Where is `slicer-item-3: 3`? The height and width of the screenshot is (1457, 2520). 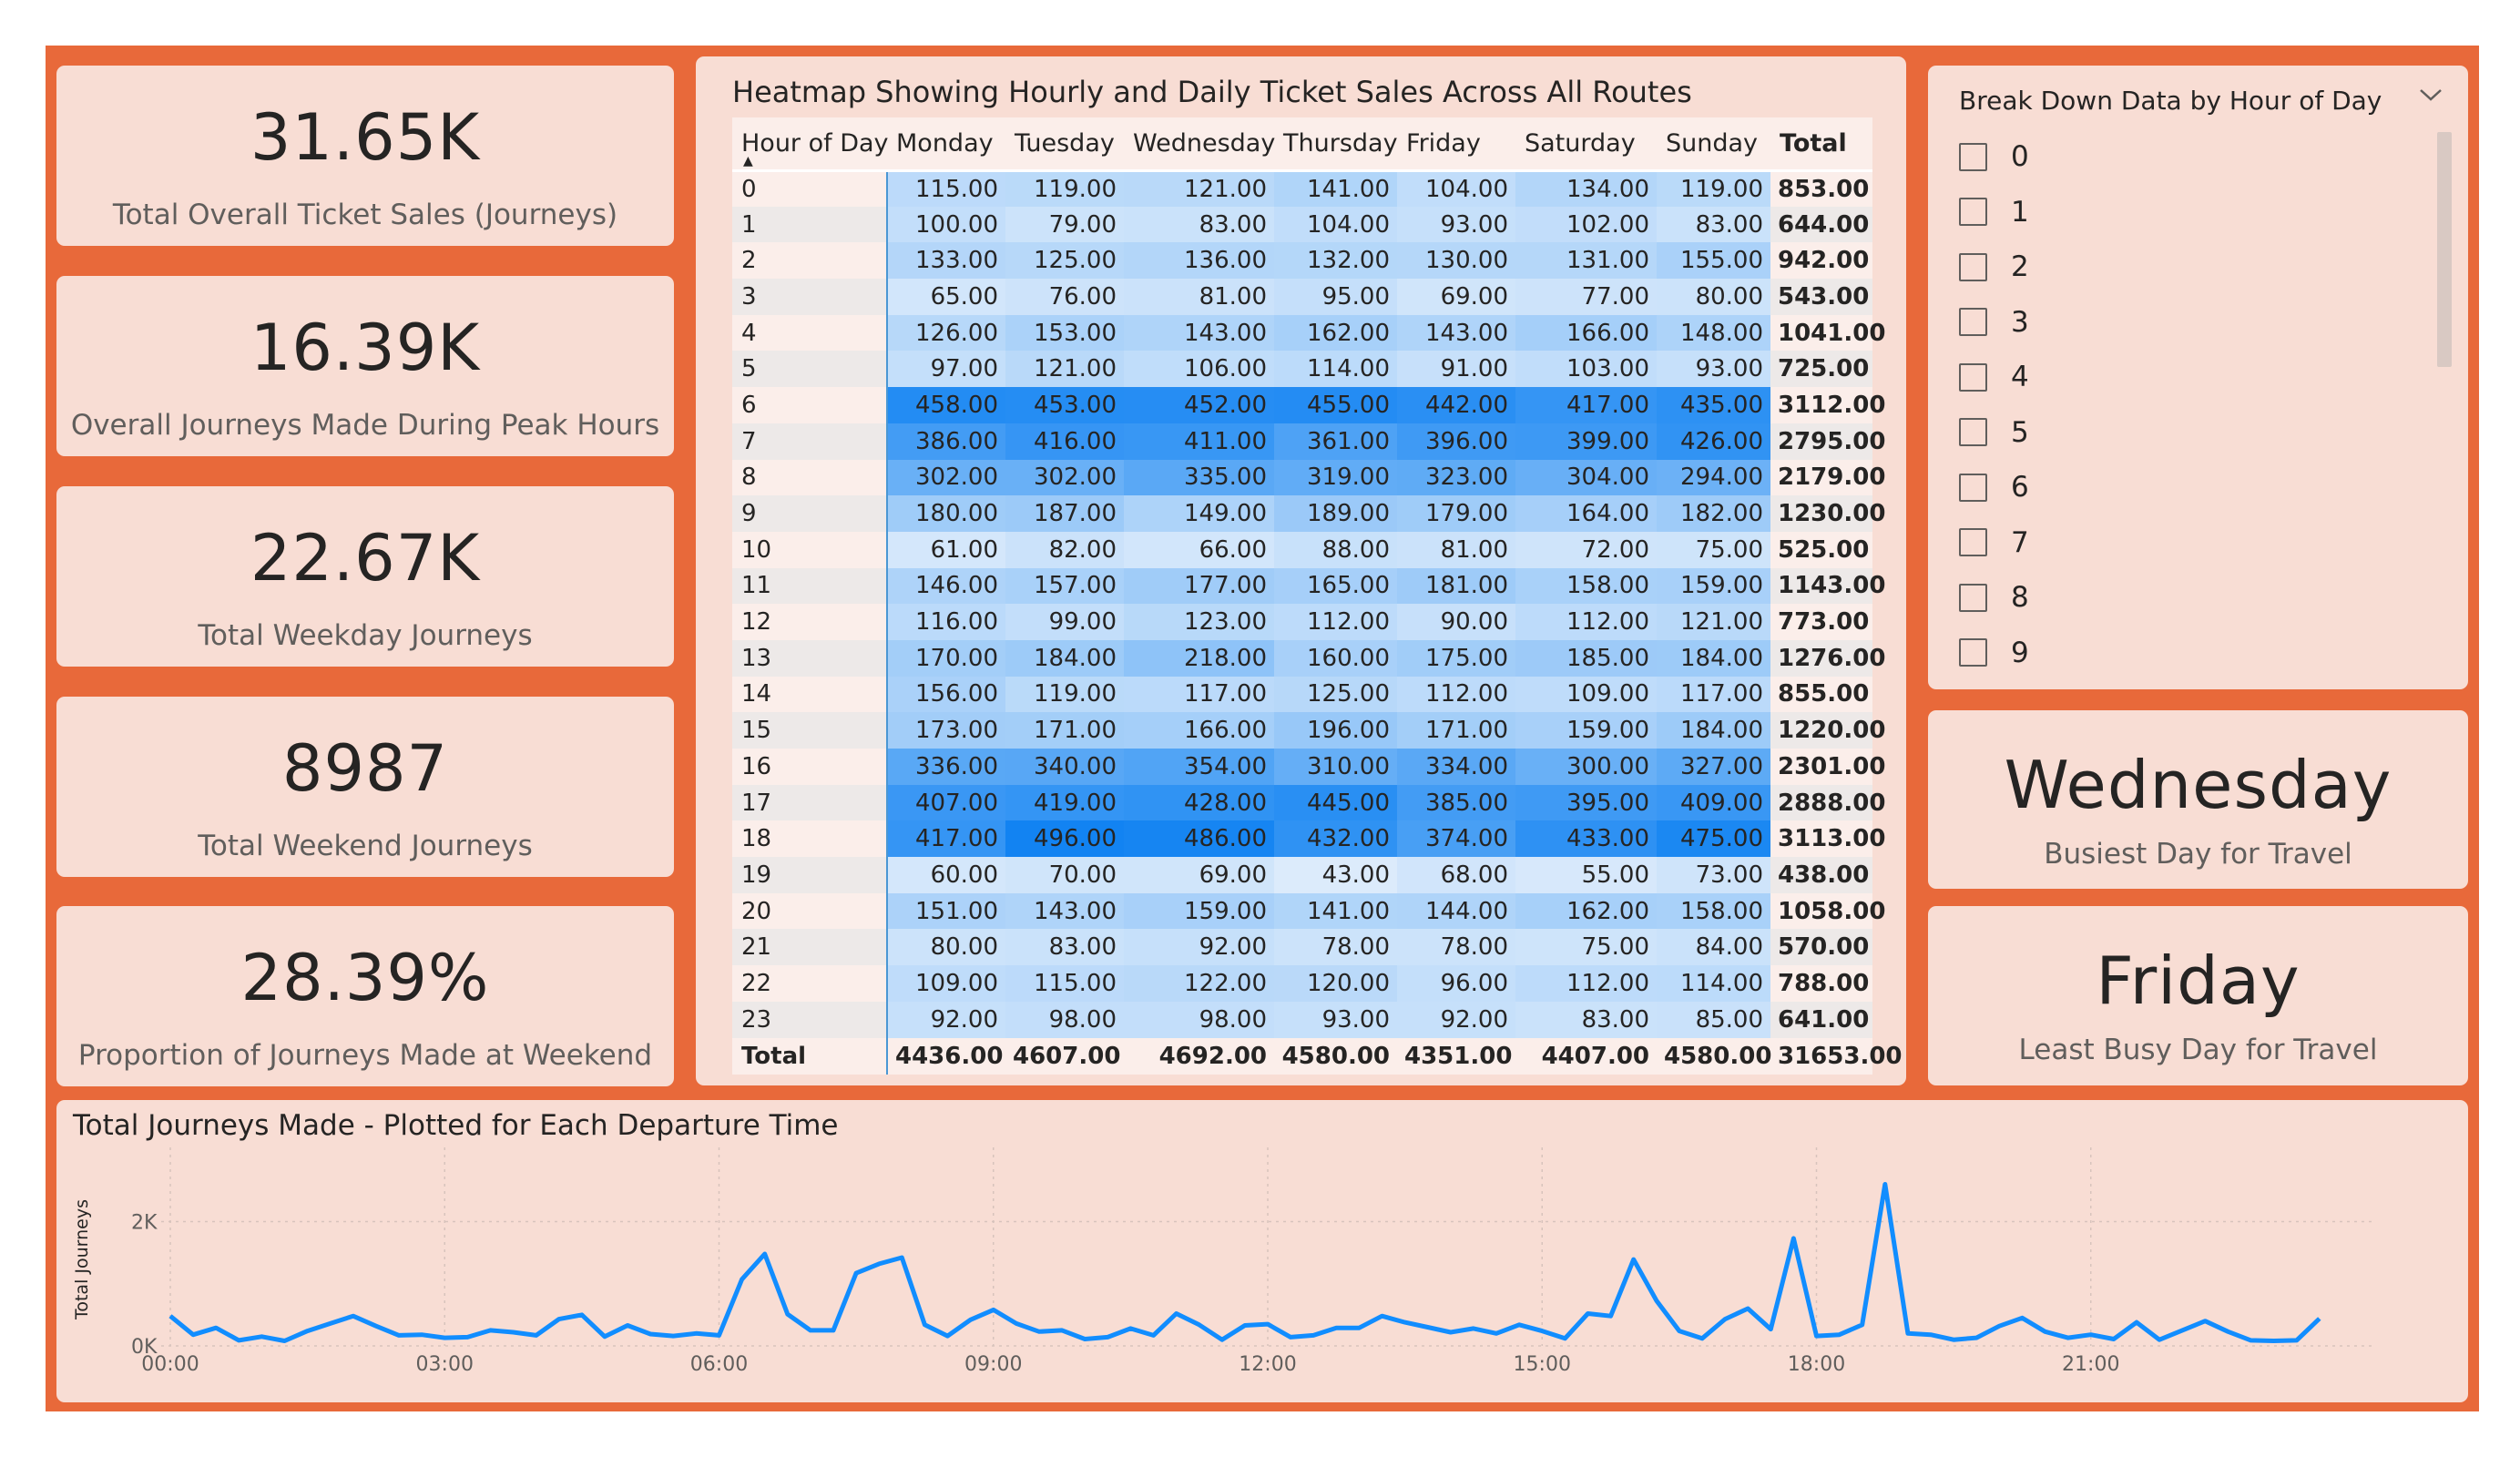
slicer-item-3: 3 is located at coordinates (1994, 323).